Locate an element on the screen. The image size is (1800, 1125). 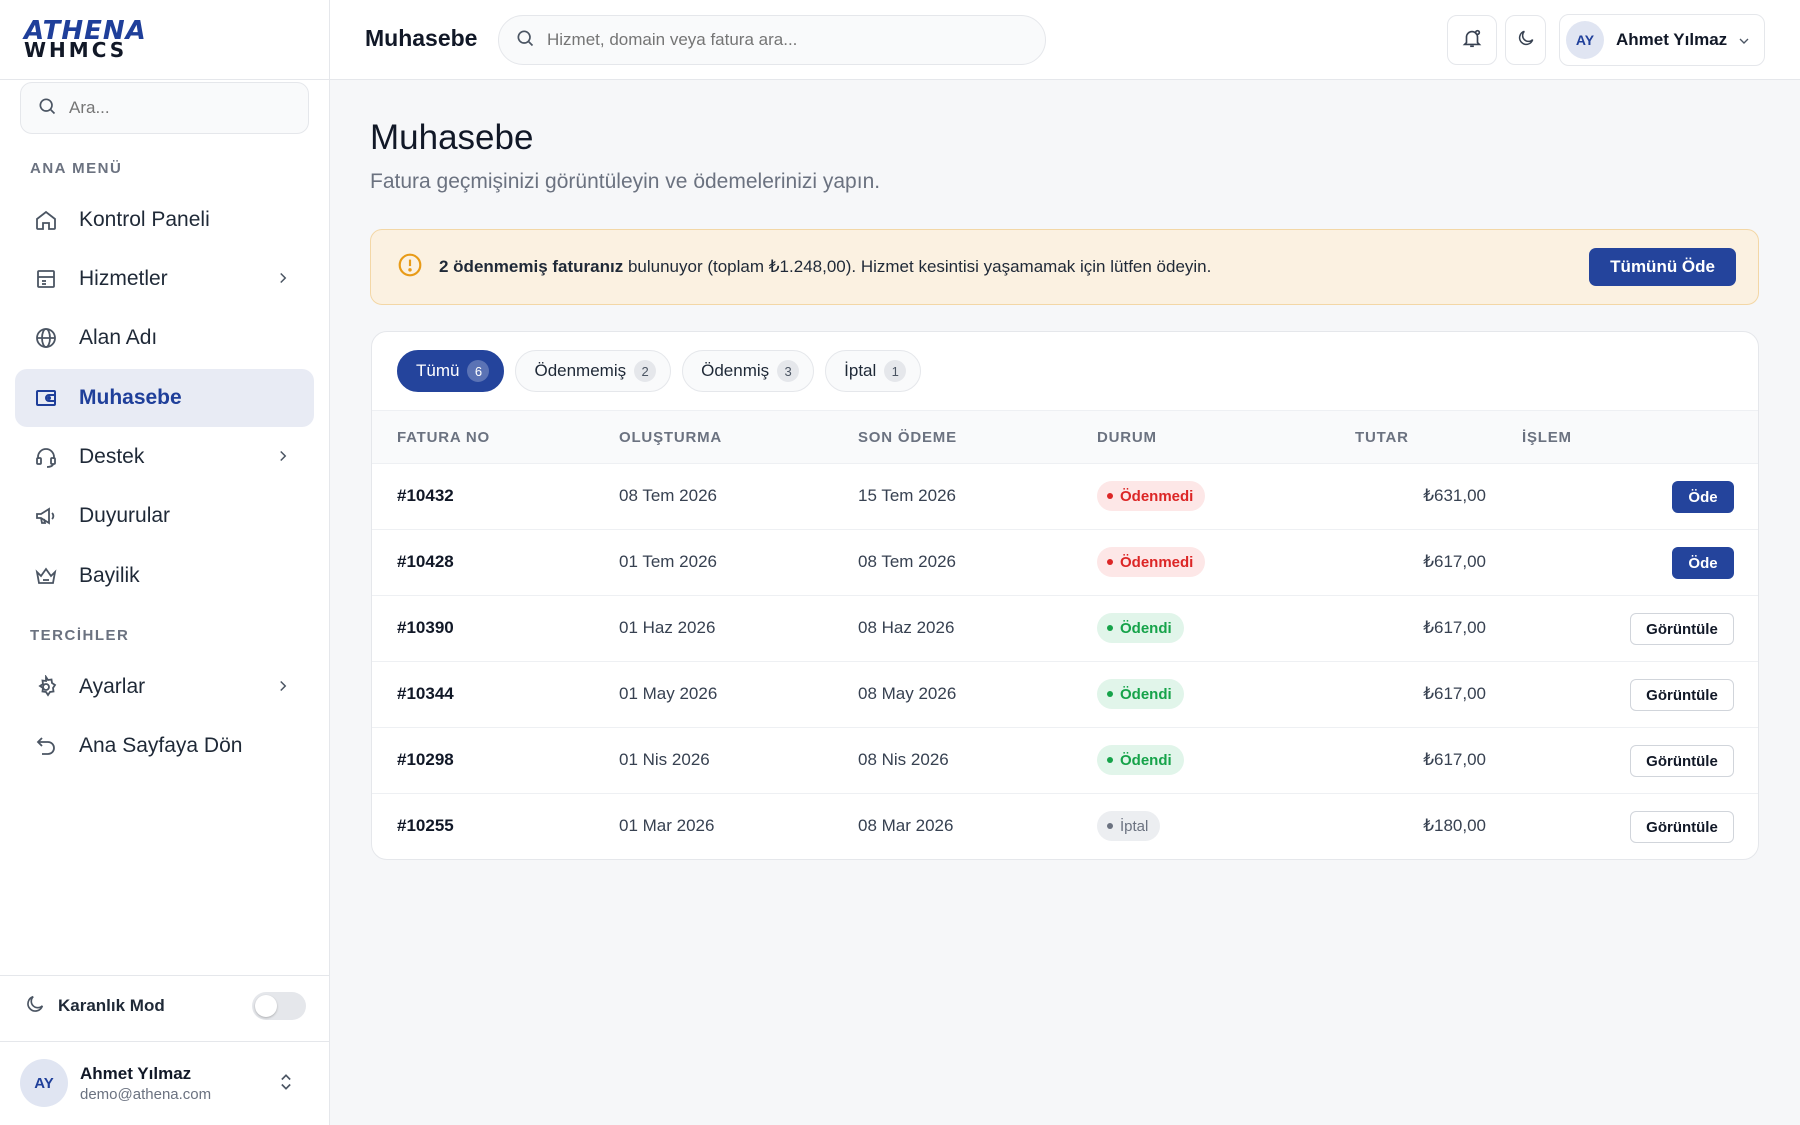
due-date: 08 Haz 2026 is located at coordinates (906, 627).